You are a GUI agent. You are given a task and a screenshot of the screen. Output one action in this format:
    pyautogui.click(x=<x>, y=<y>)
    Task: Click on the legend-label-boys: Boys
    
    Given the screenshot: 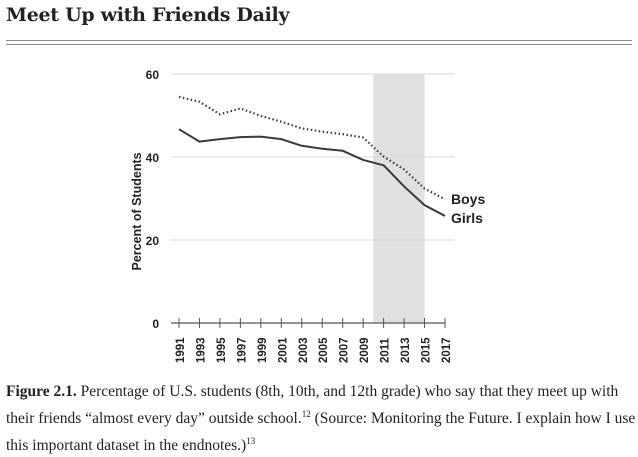 What is the action you would take?
    pyautogui.click(x=468, y=199)
    